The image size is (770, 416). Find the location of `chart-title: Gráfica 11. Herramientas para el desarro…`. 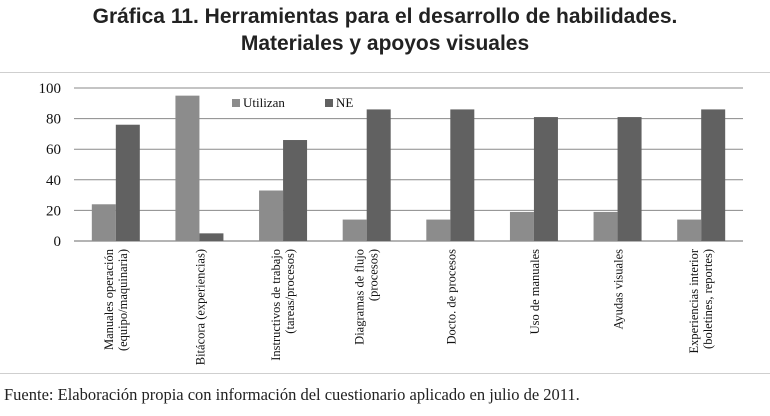

chart-title: Gráfica 11. Herramientas para el desarro… is located at coordinates (385, 16).